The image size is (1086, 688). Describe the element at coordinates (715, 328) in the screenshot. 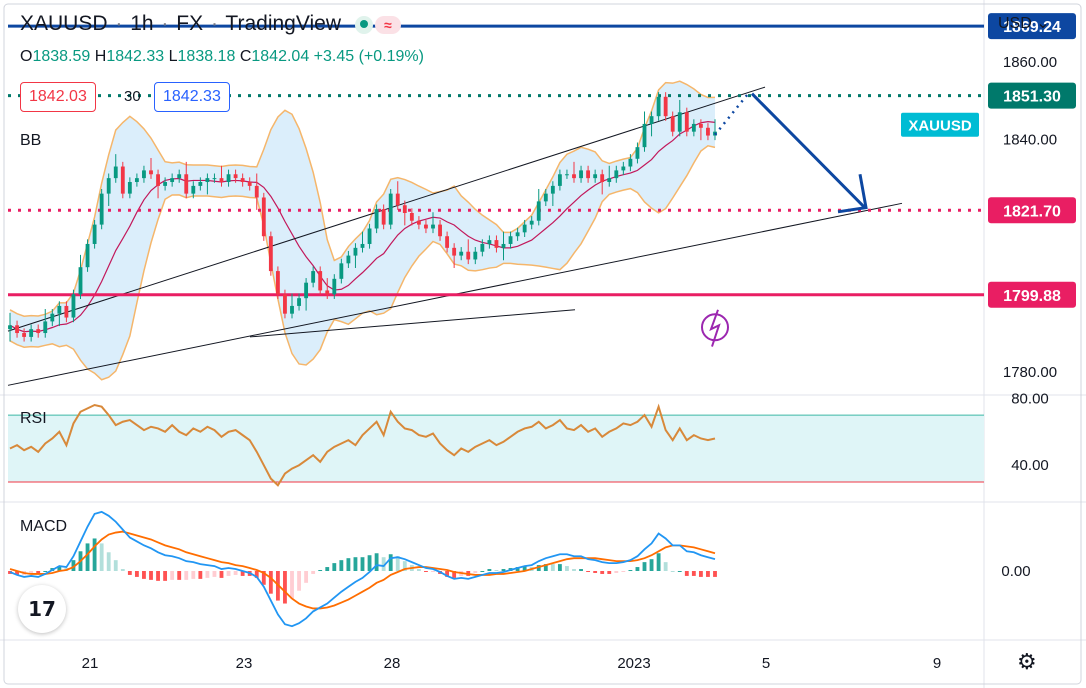

I see `lightning-bolt` at that location.